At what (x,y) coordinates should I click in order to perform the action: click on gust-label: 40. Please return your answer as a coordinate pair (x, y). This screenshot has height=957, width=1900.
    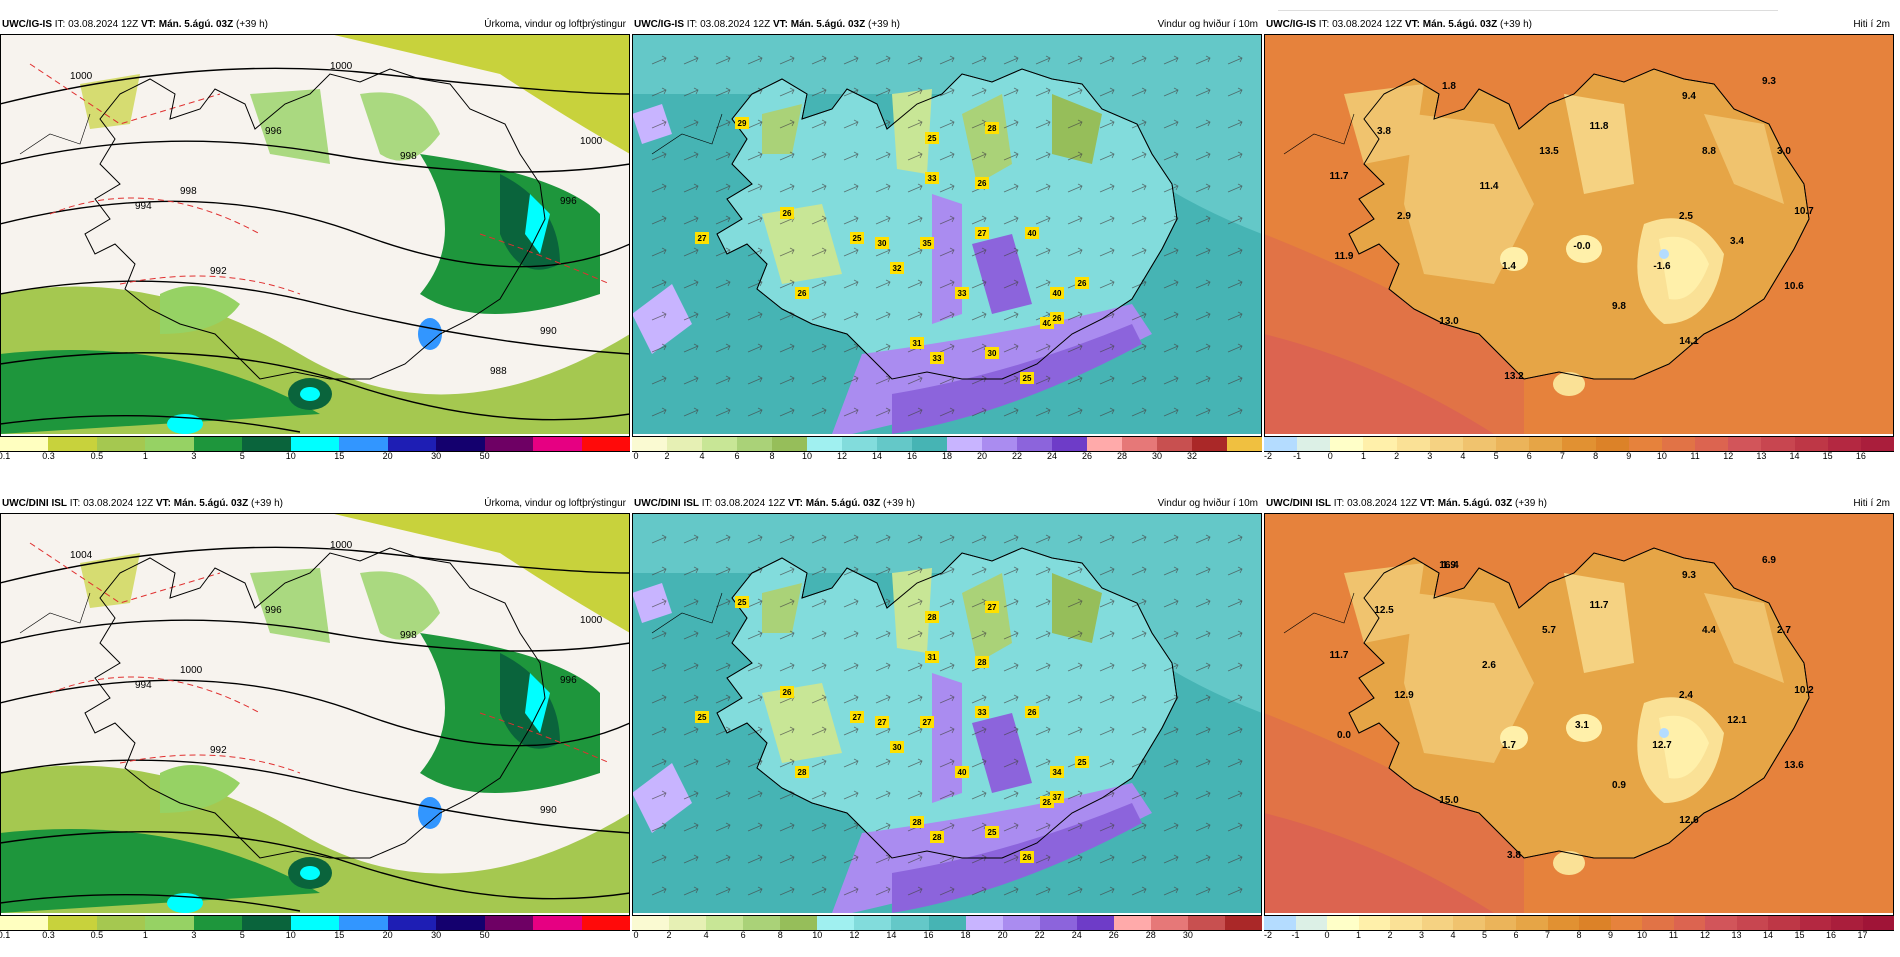
    Looking at the image, I should click on (962, 772).